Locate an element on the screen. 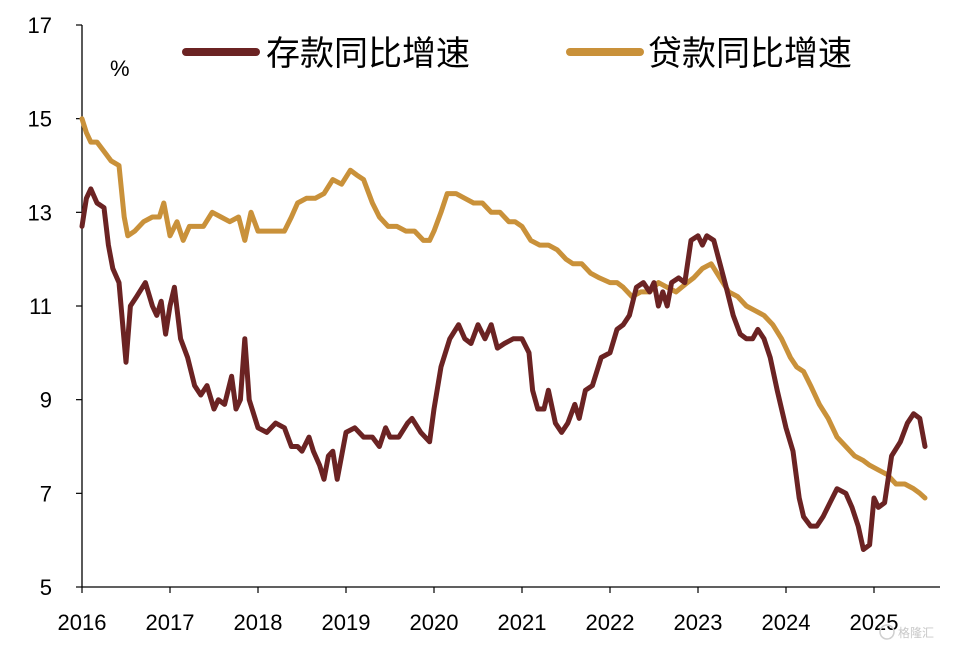 This screenshot has height=647, width=953. legend-label-0: 存款同比增速 is located at coordinates (368, 54).